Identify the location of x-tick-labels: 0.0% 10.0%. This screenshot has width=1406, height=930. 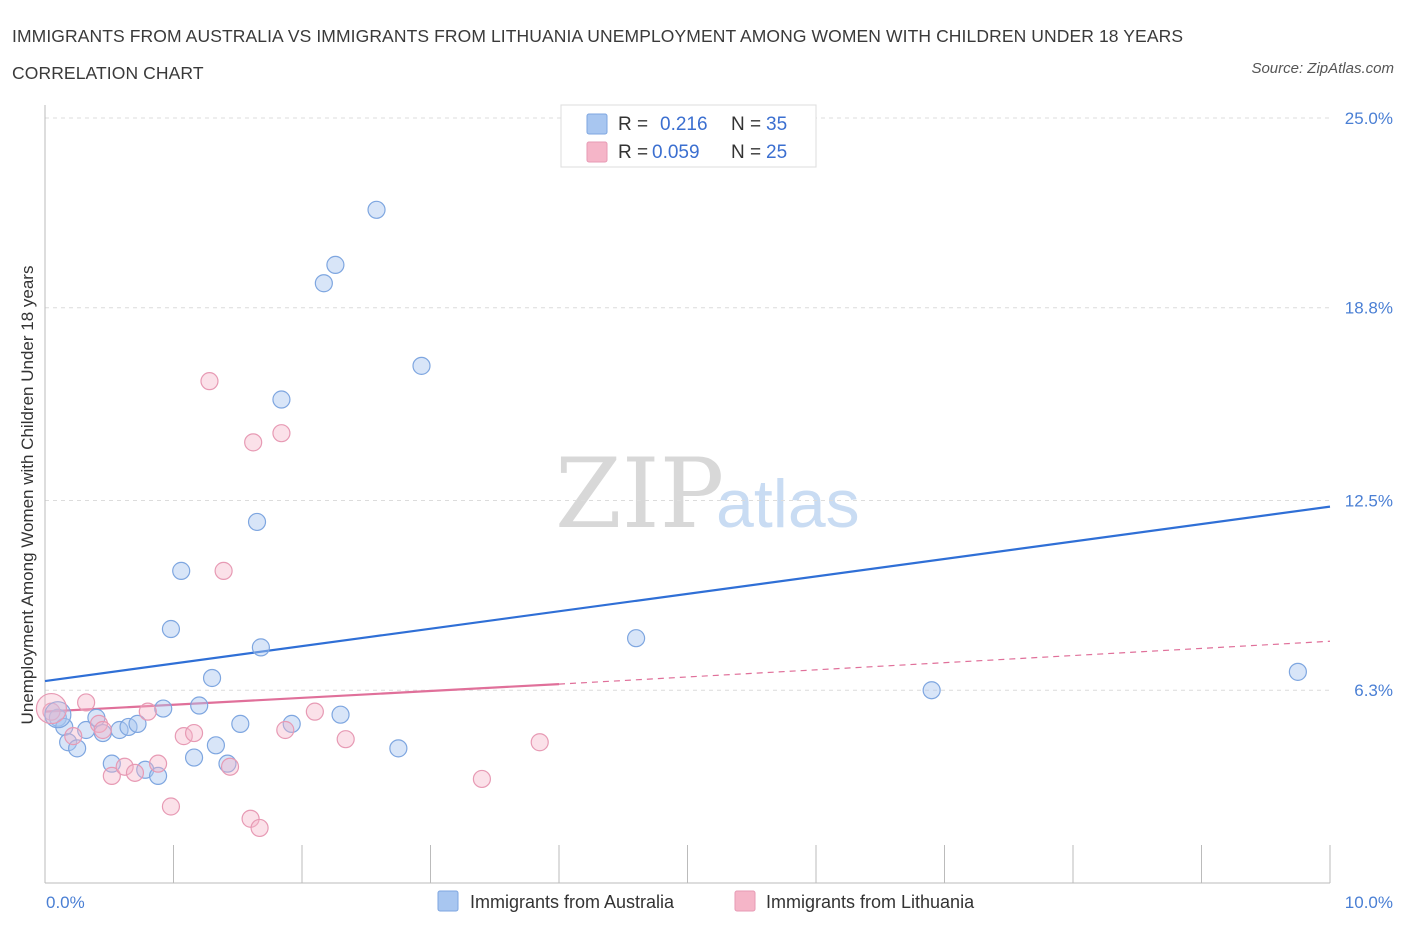
(719, 902).